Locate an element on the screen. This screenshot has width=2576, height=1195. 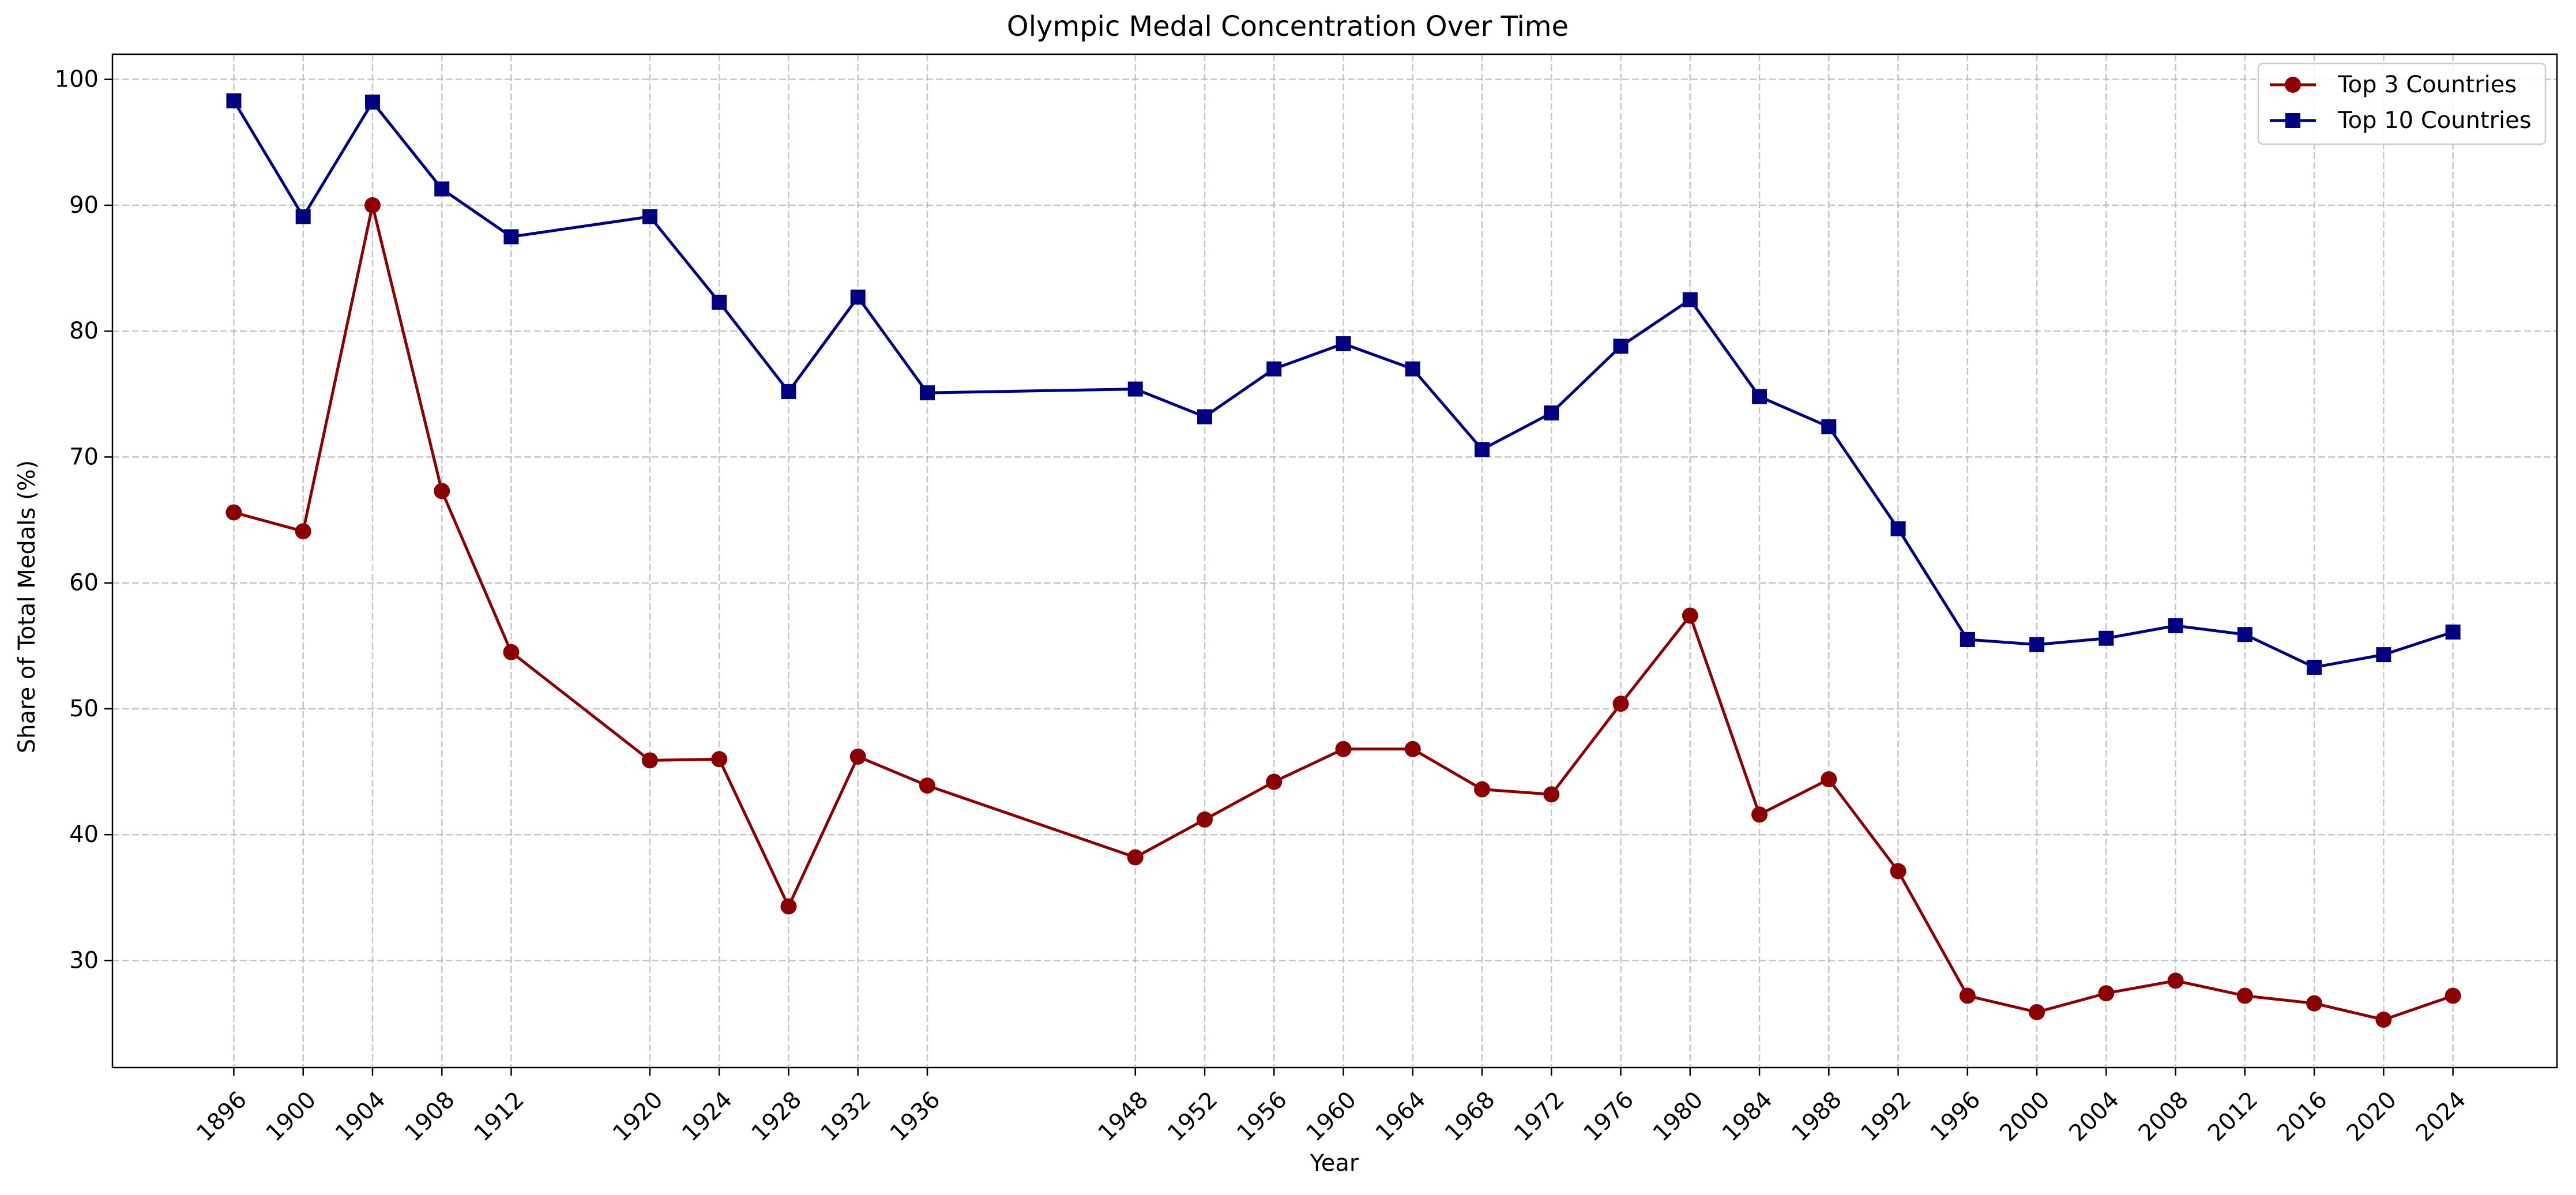
x-tick-label: 2000 is located at coordinates (2025, 1117).